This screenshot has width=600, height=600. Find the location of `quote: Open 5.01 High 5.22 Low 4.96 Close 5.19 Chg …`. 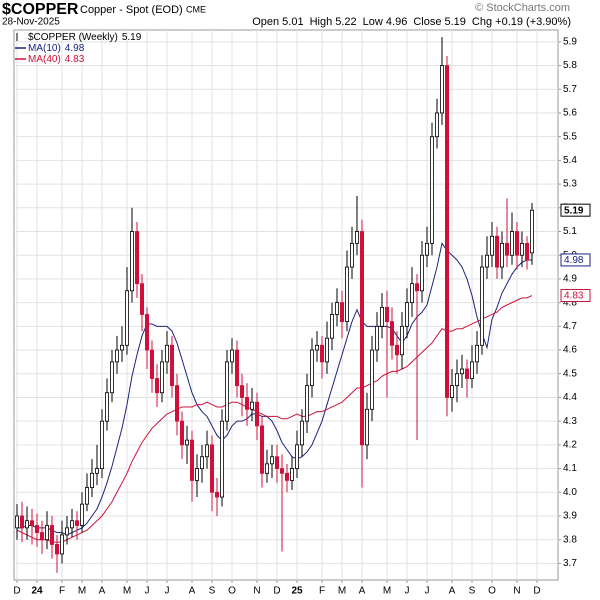

quote: Open 5.01 High 5.22 Low 4.96 Close 5.19 Chg … is located at coordinates (411, 22).